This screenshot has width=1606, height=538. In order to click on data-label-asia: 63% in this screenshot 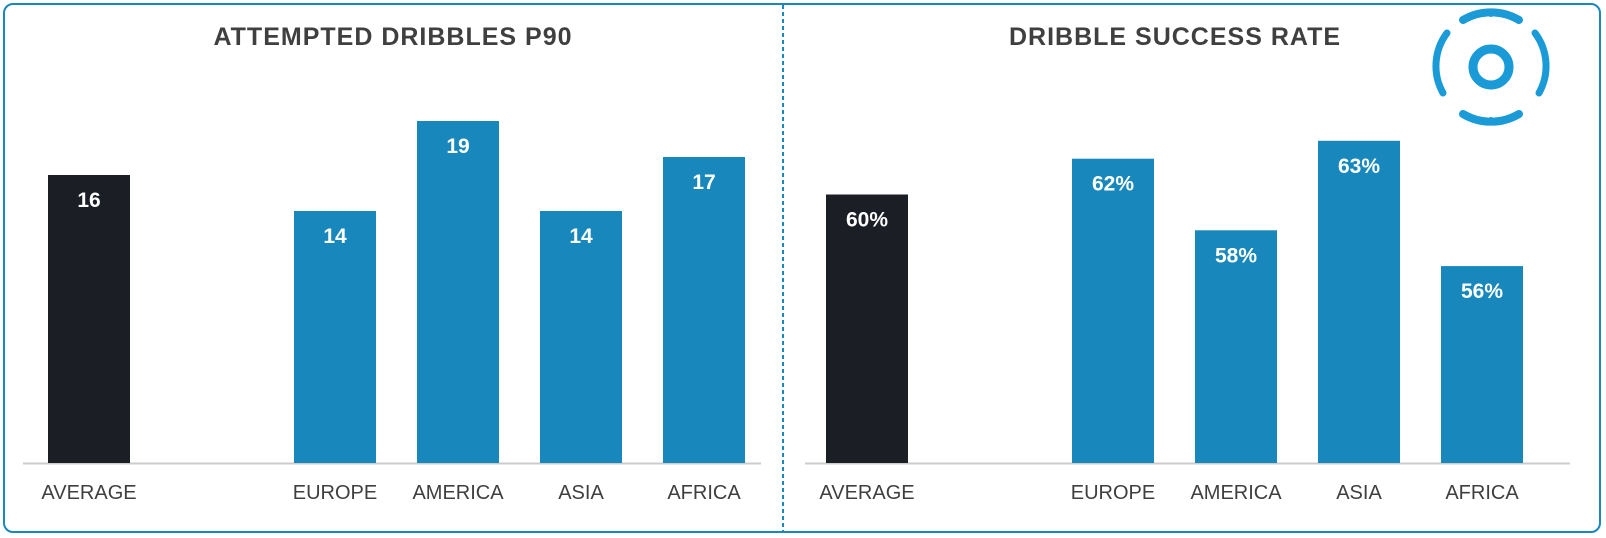, I will do `click(1359, 166)`.